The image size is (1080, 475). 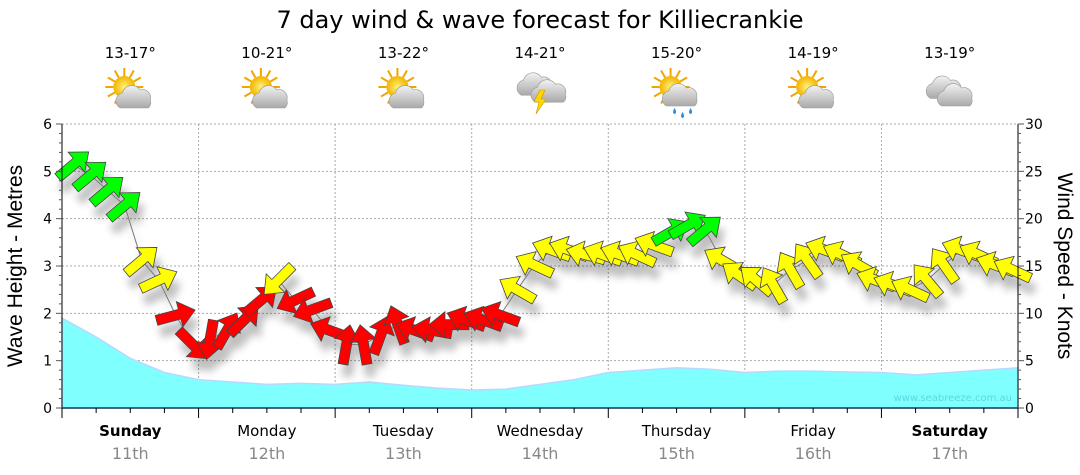 What do you see at coordinates (540, 102) in the screenshot?
I see `lightning-bolt` at bounding box center [540, 102].